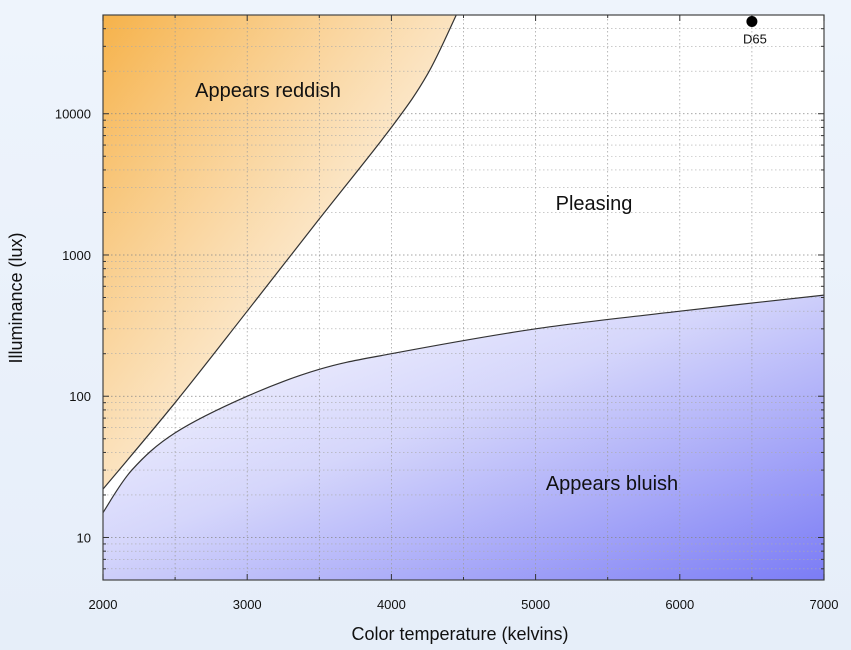 Image resolution: width=851 pixels, height=650 pixels. Describe the element at coordinates (391, 604) in the screenshot. I see `x-tick-label: 4000` at that location.